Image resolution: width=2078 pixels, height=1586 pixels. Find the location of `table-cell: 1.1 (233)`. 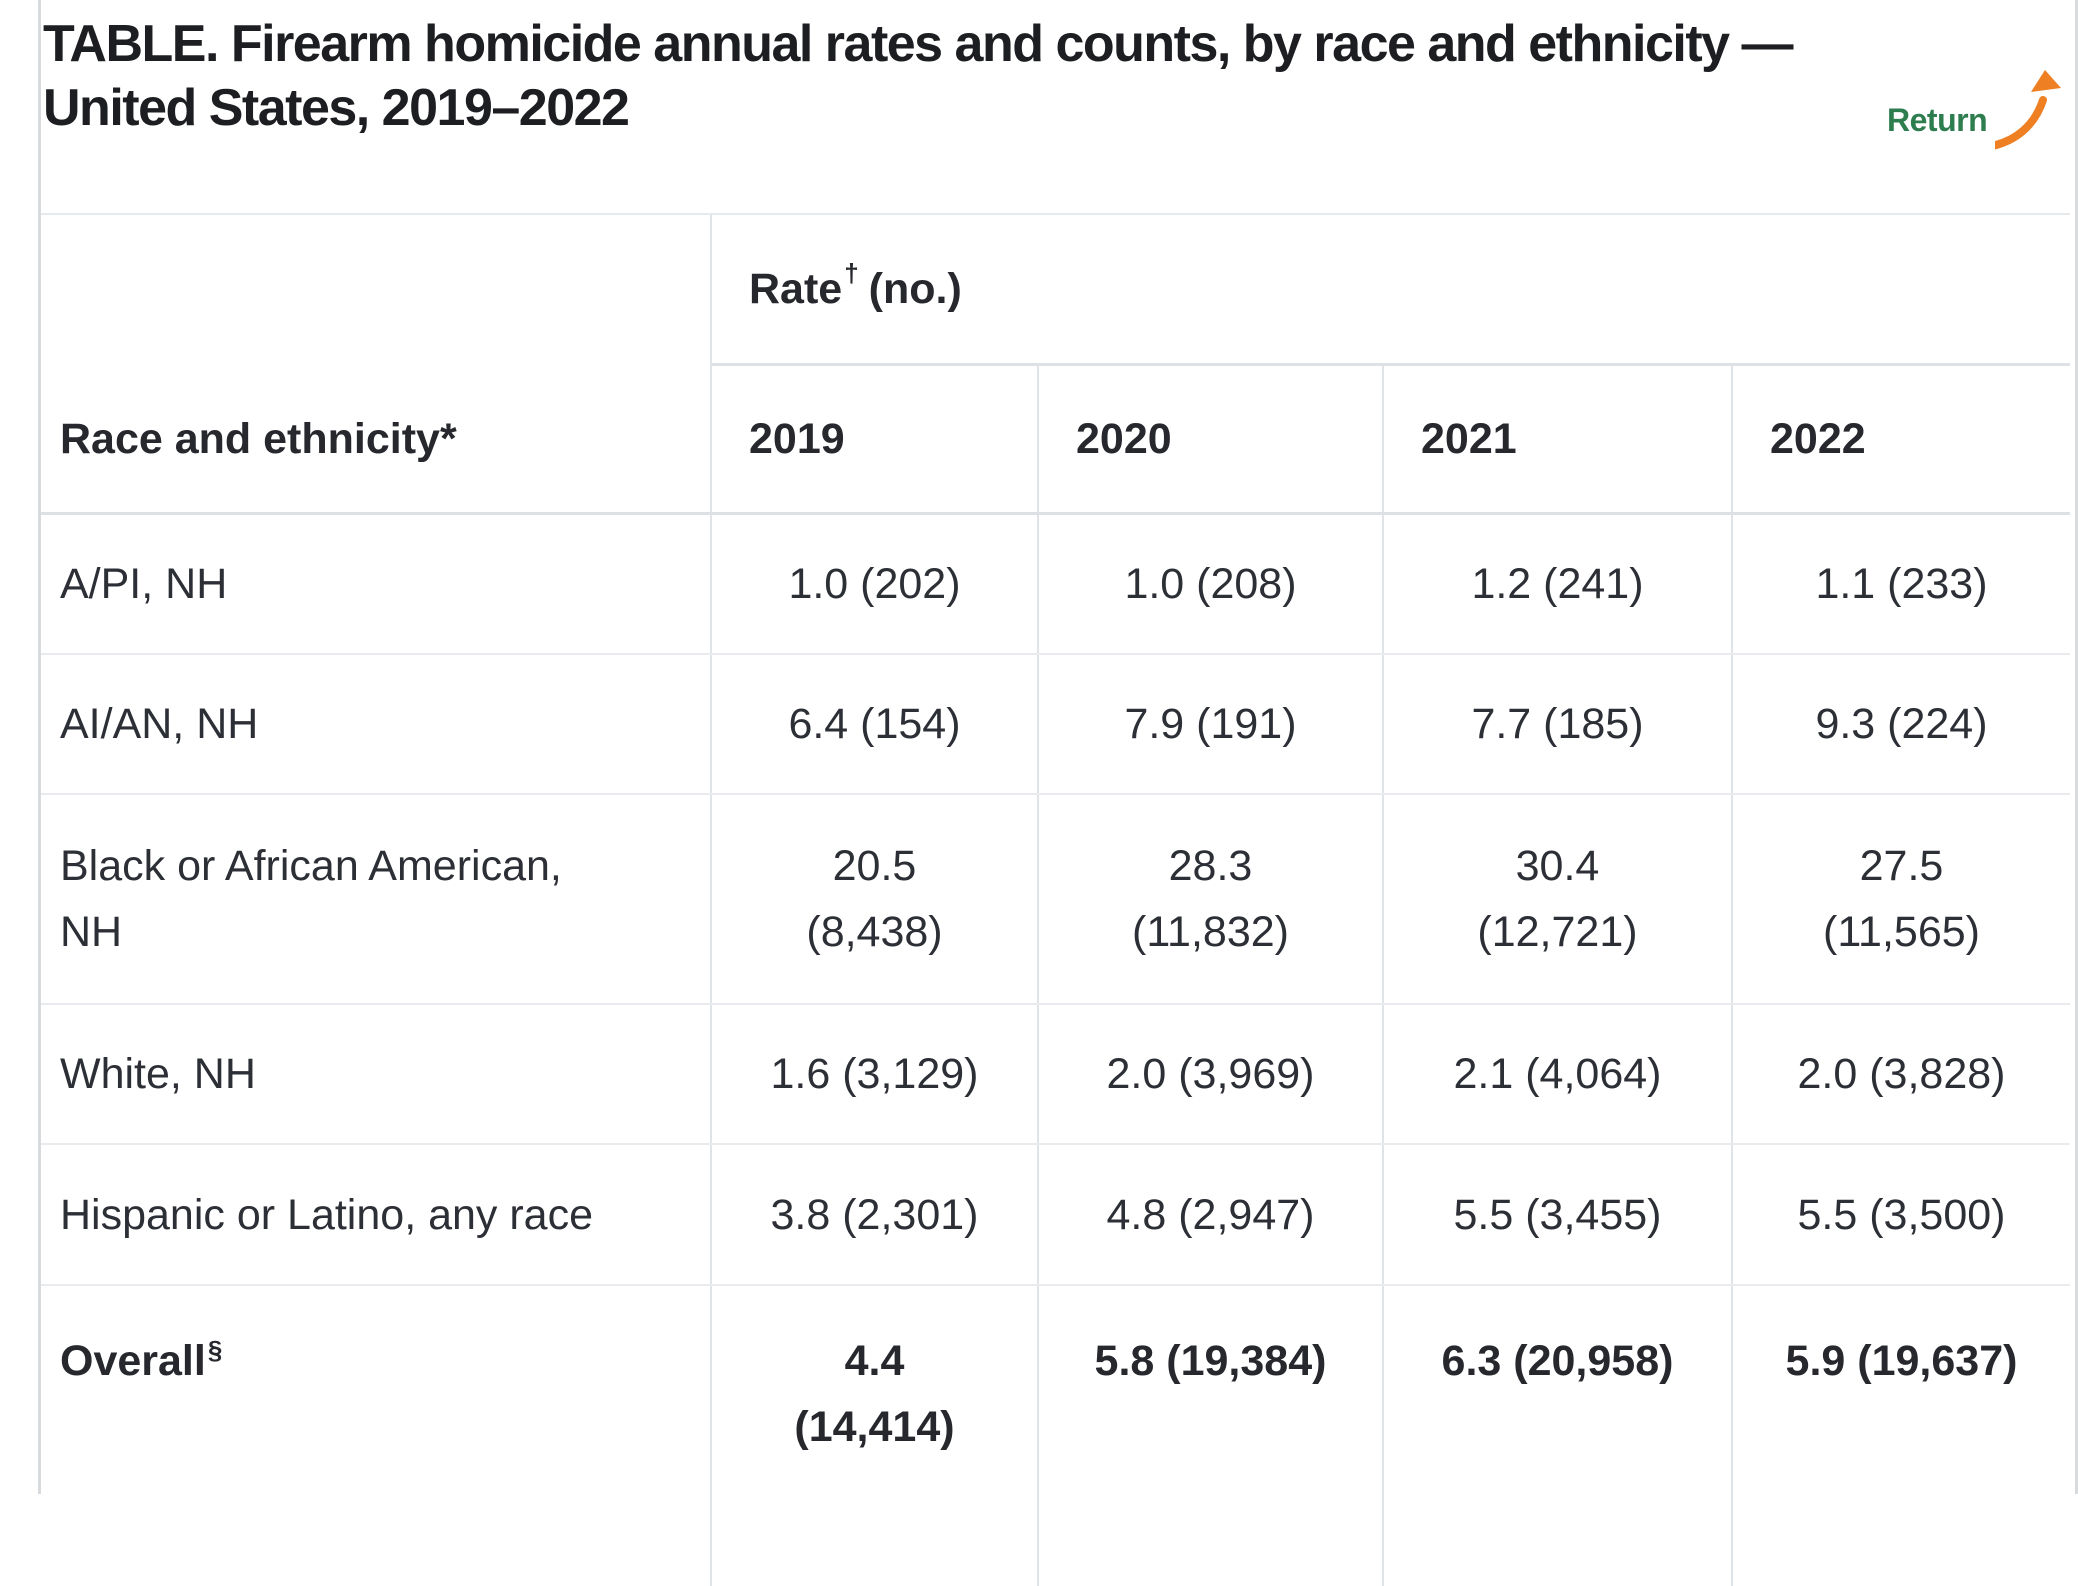

table-cell: 1.1 (233) is located at coordinates (1900, 584).